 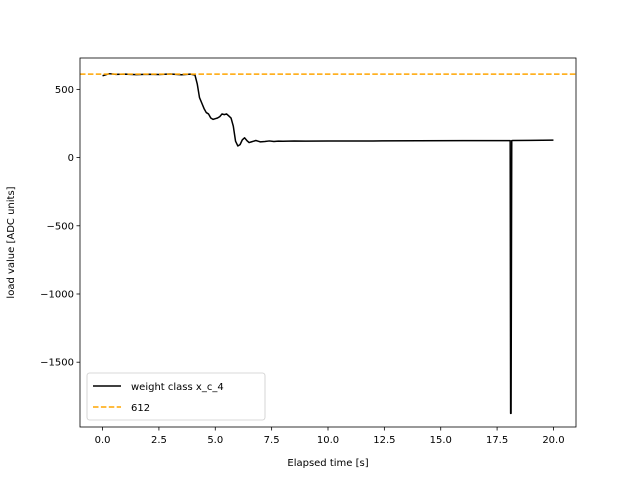 I want to click on x-tick-label: 7.5, so click(x=272, y=440).